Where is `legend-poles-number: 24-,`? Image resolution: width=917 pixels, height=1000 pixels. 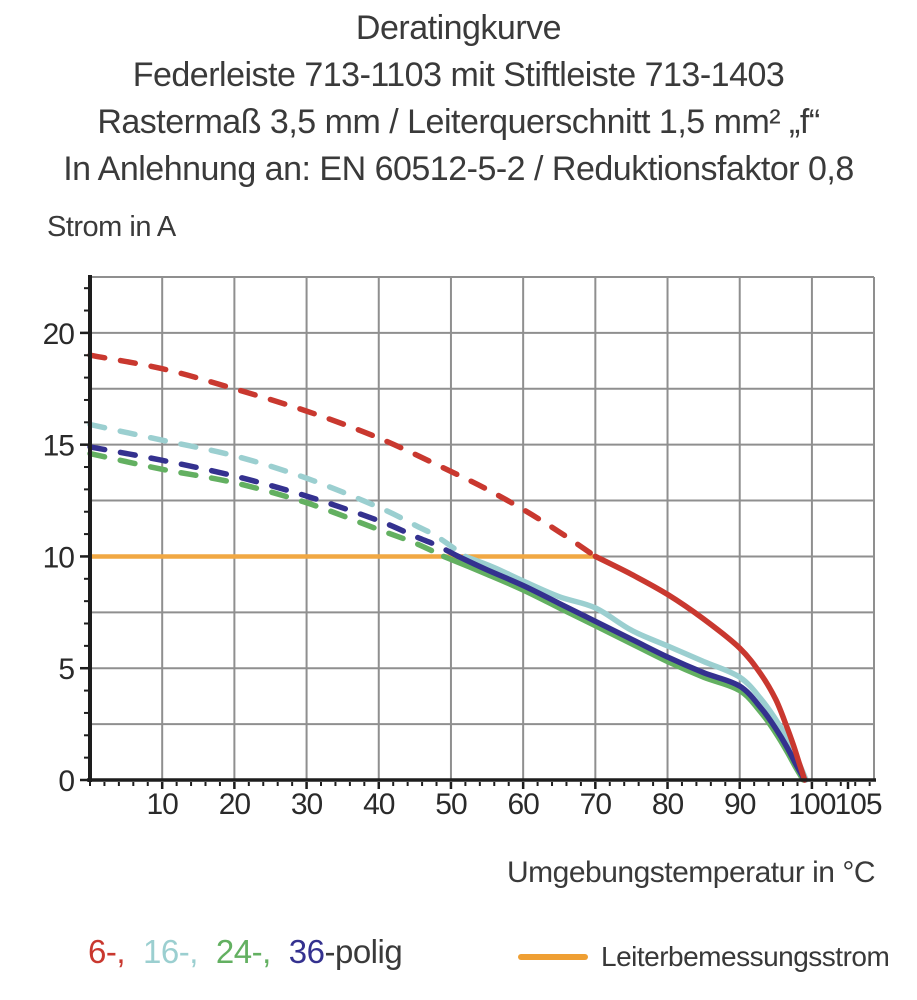 legend-poles-number: 24-, is located at coordinates (243, 951).